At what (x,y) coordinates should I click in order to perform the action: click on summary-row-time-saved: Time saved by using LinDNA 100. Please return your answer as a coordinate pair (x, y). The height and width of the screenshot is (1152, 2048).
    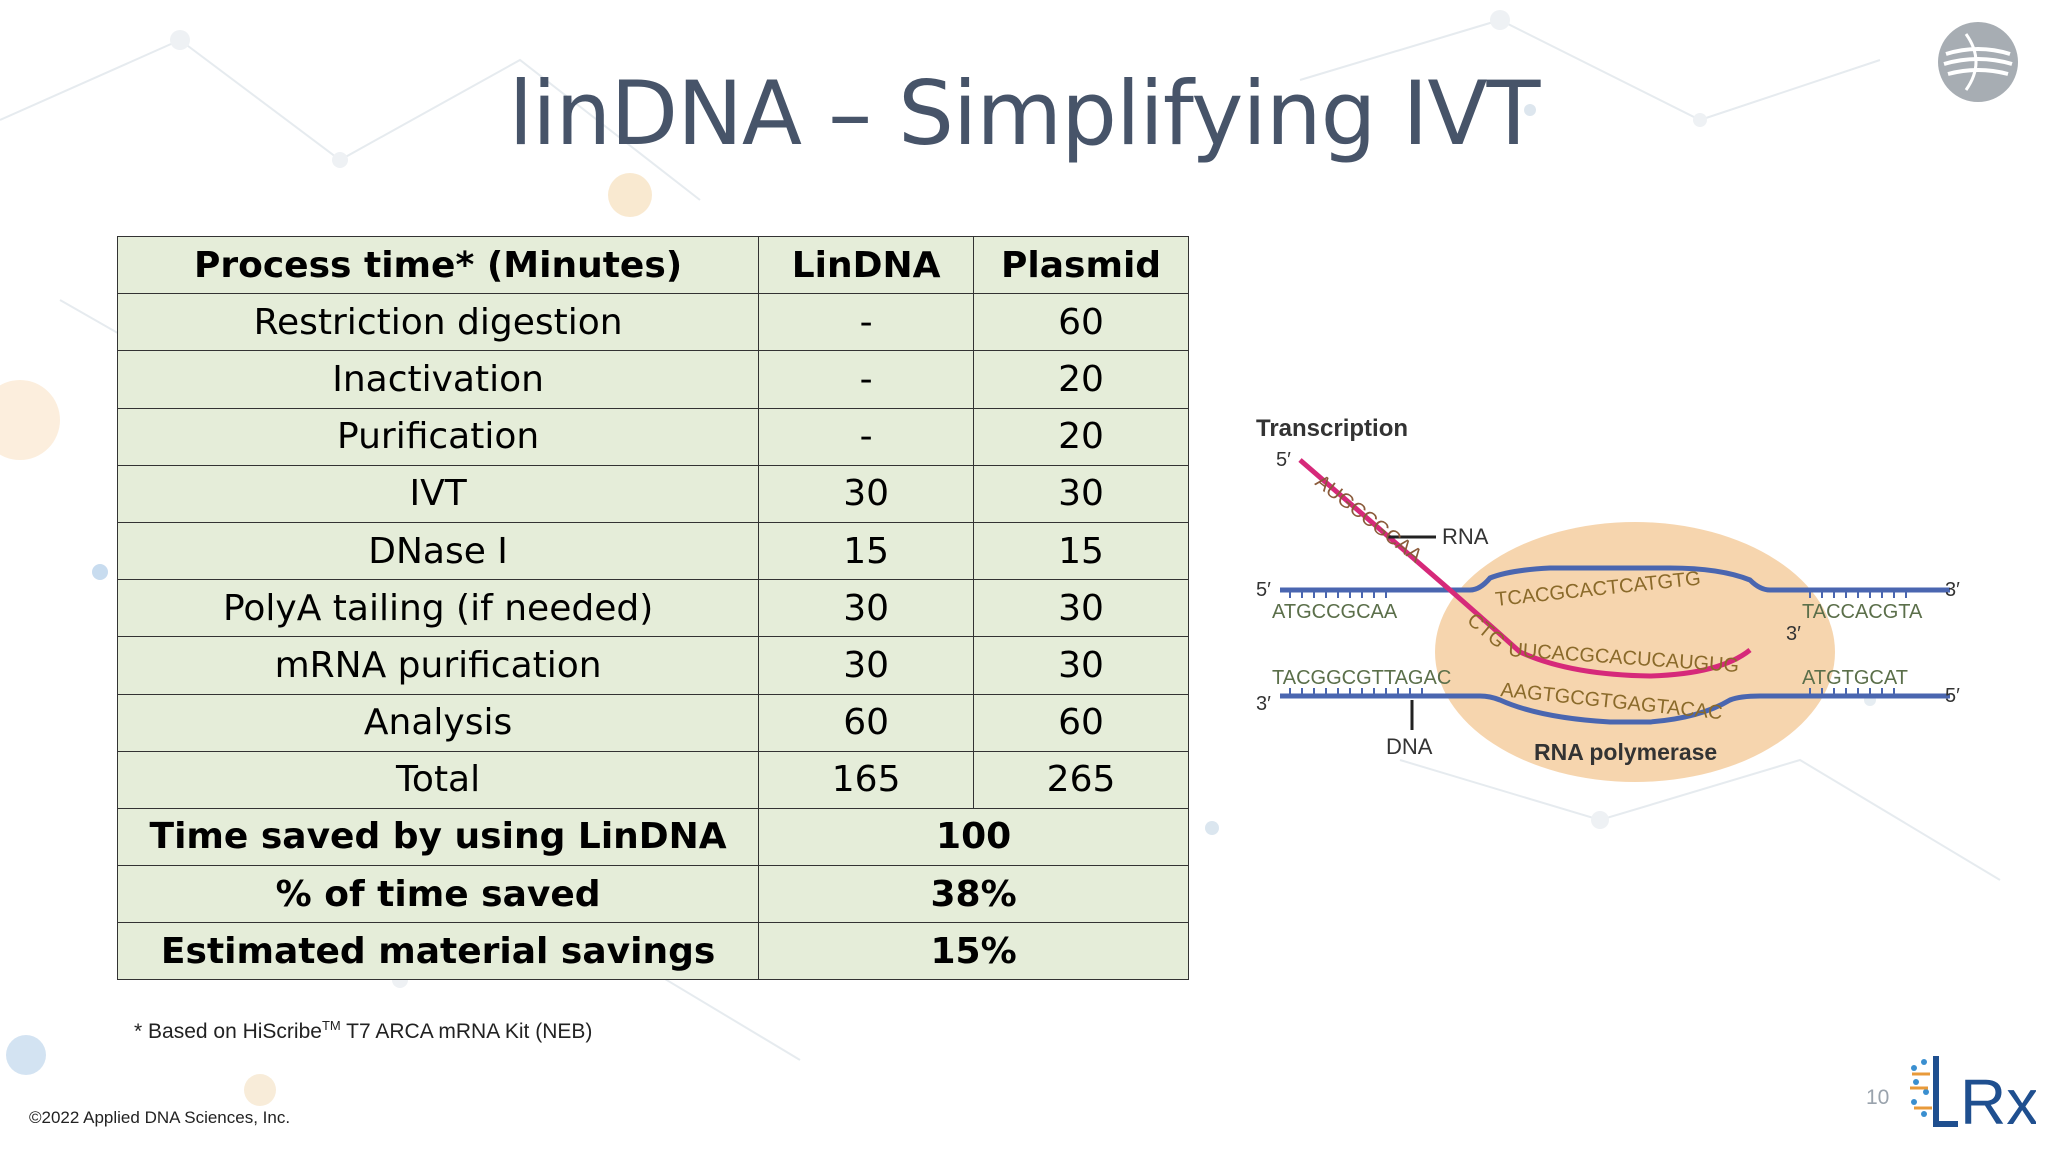
    Looking at the image, I should click on (652, 837).